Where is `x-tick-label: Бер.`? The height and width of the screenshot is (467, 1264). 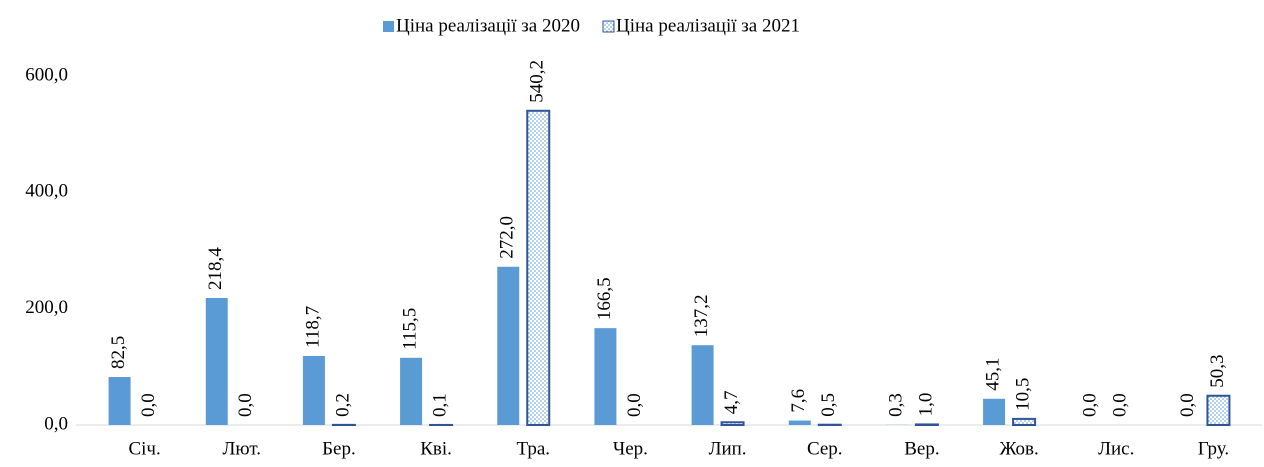
x-tick-label: Бер. is located at coordinates (339, 448).